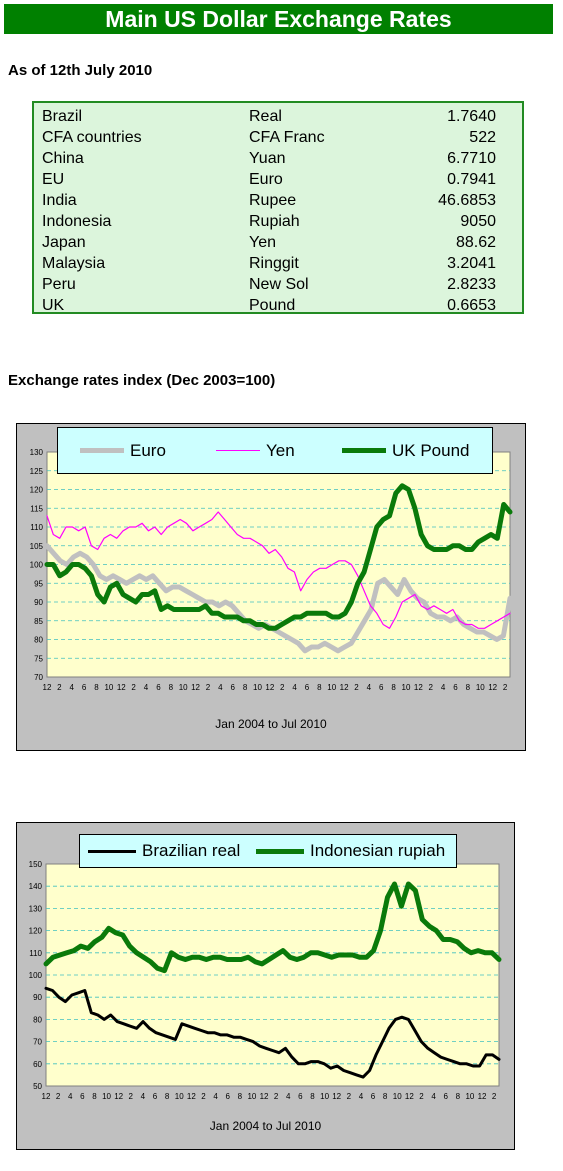 This screenshot has width=563, height=1171. I want to click on rates-value: 0.6653, so click(471, 305).